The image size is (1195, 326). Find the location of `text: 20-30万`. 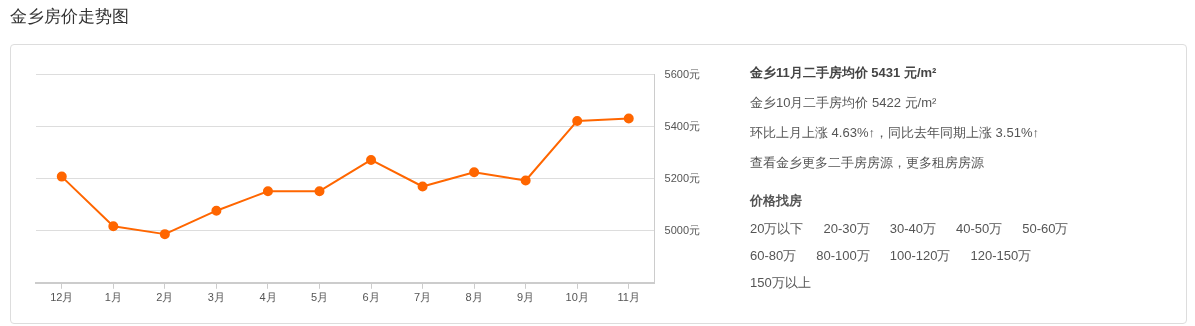

text: 20-30万 is located at coordinates (846, 229).